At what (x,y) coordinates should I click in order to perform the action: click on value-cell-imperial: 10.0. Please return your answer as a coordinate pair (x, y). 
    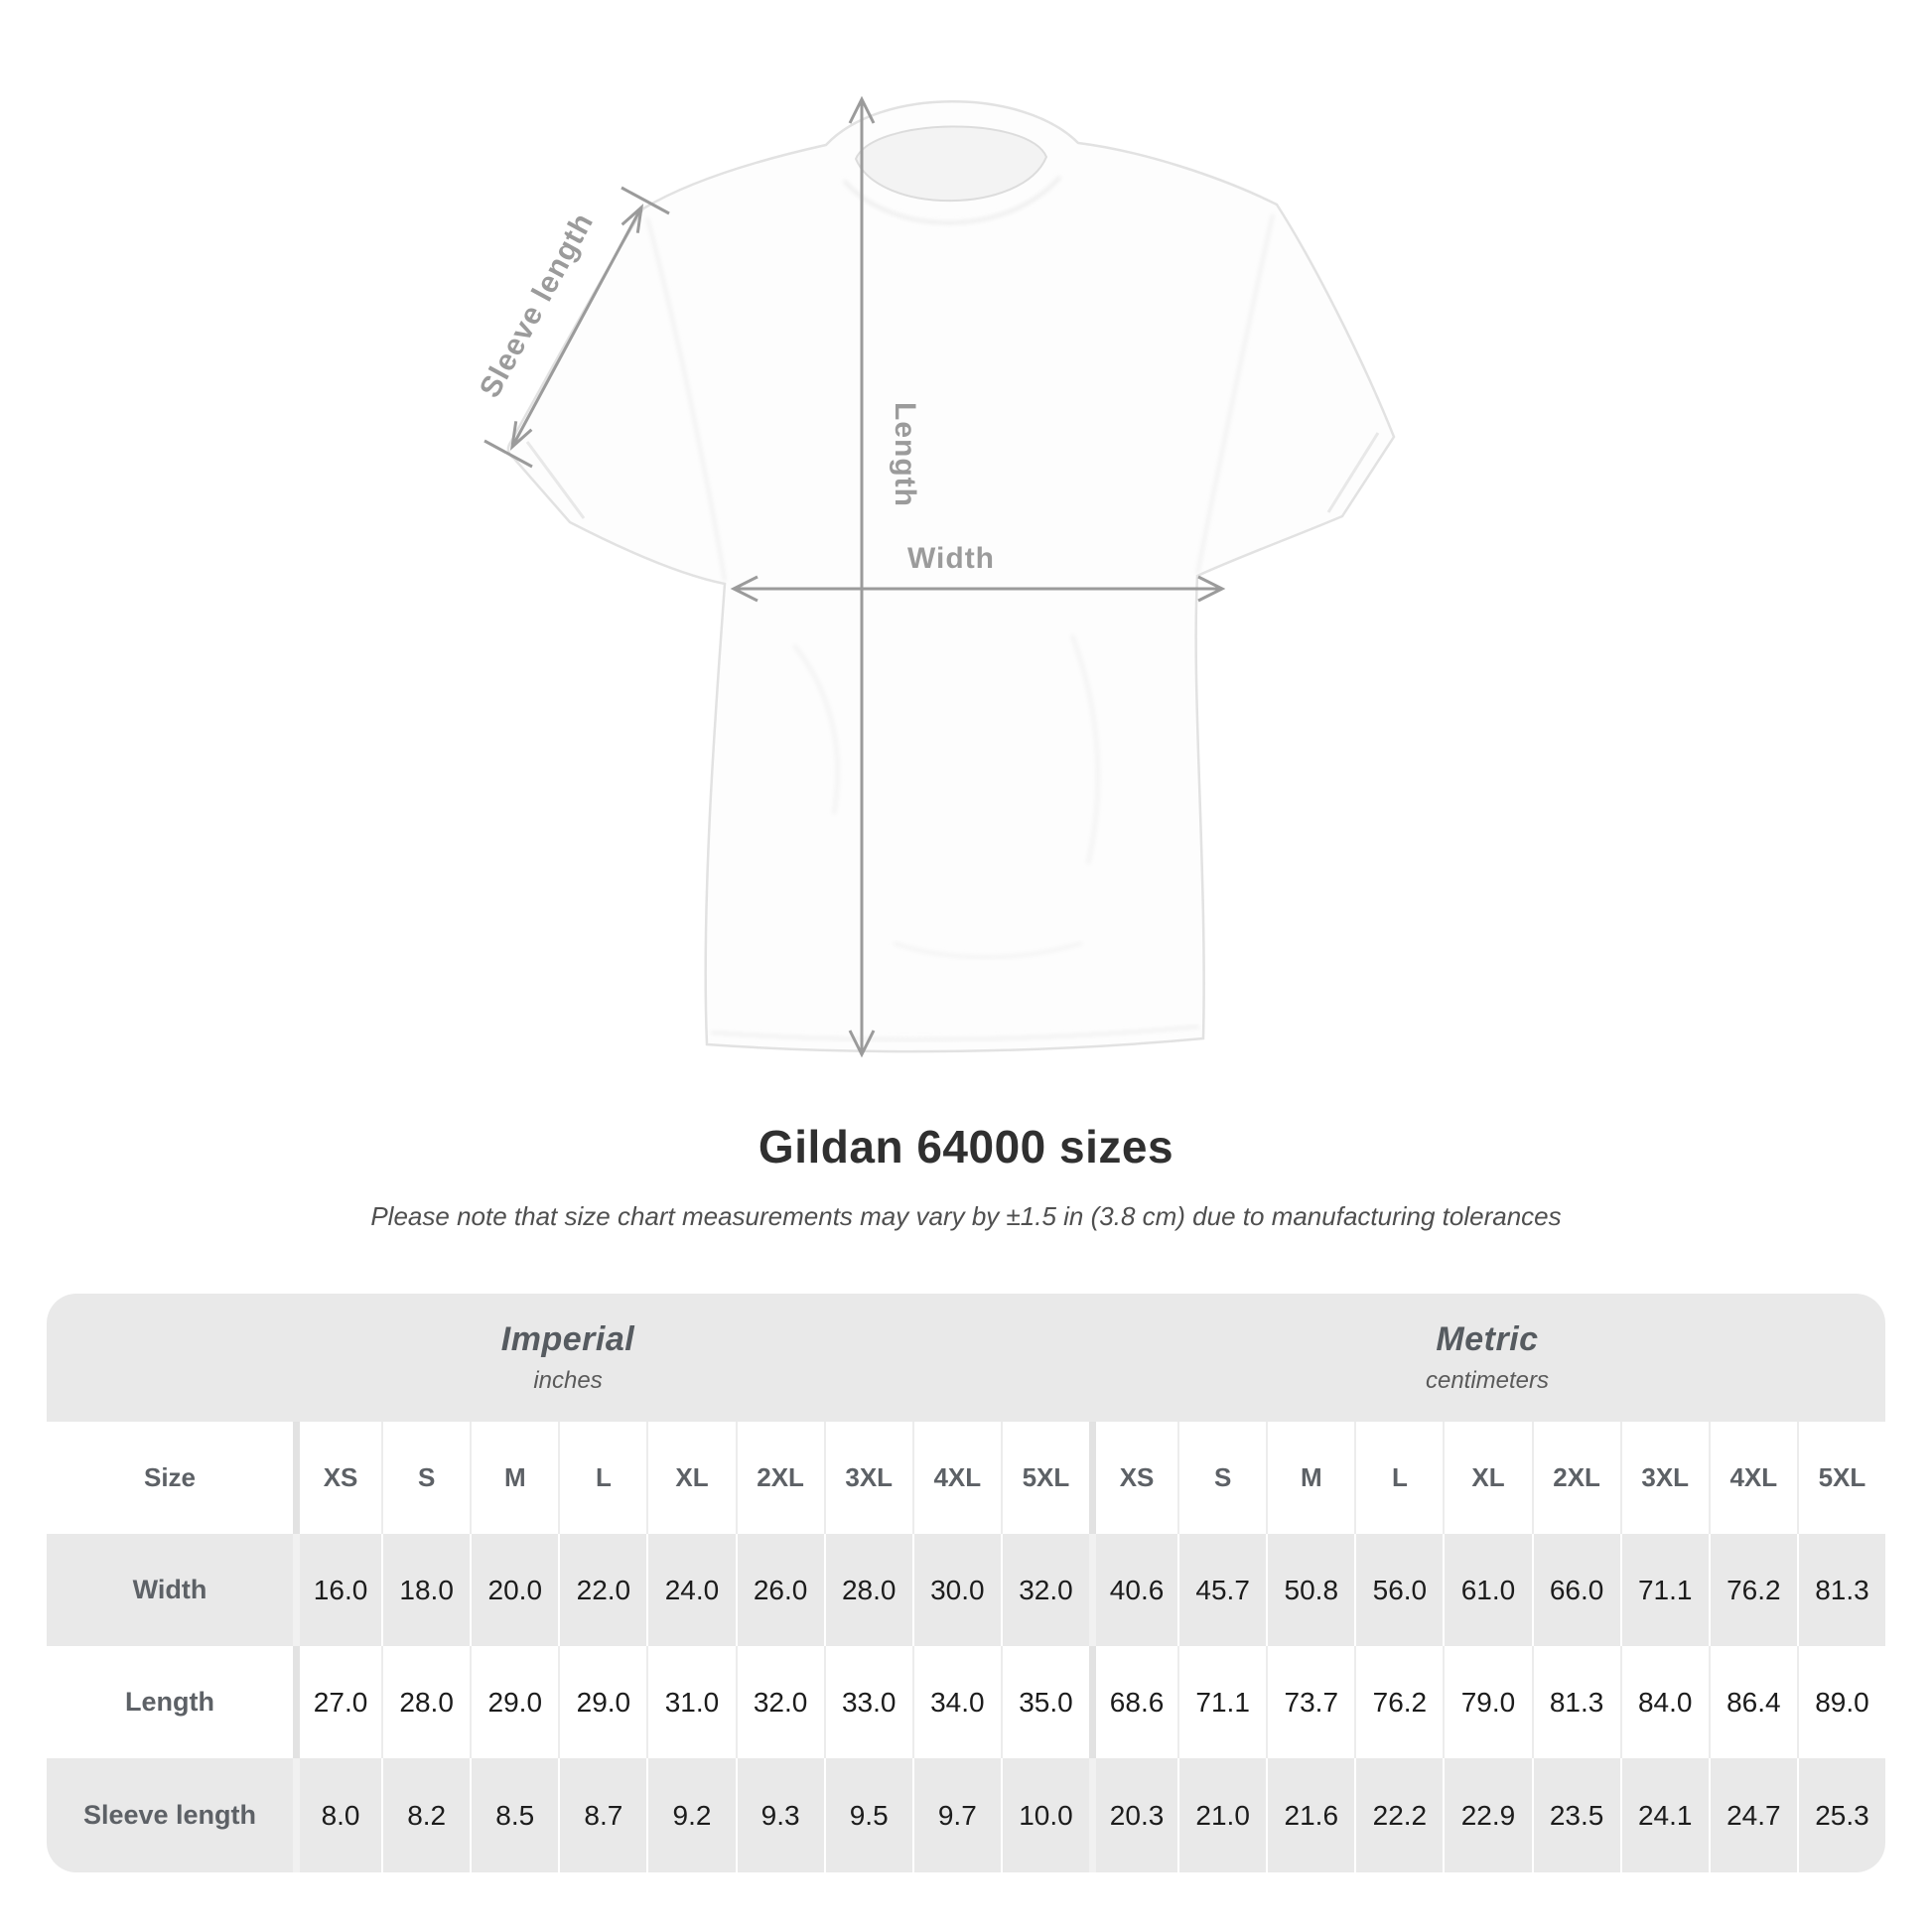
    Looking at the image, I should click on (1045, 1815).